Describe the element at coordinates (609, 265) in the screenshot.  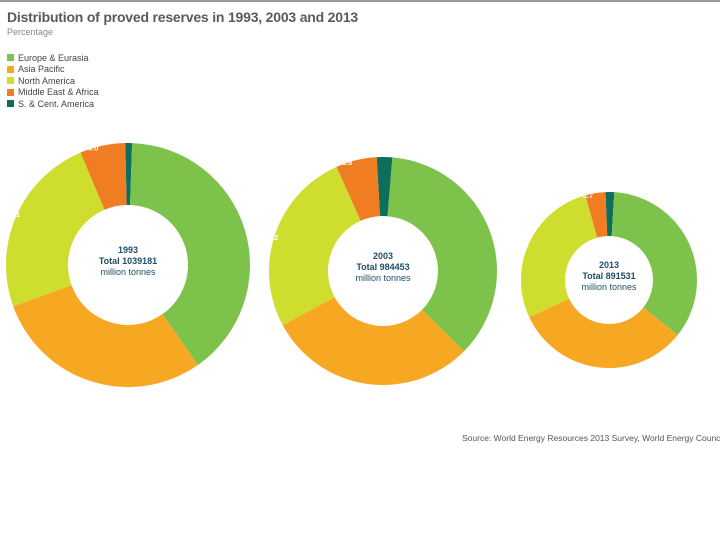
I see `center-year: 2013` at that location.